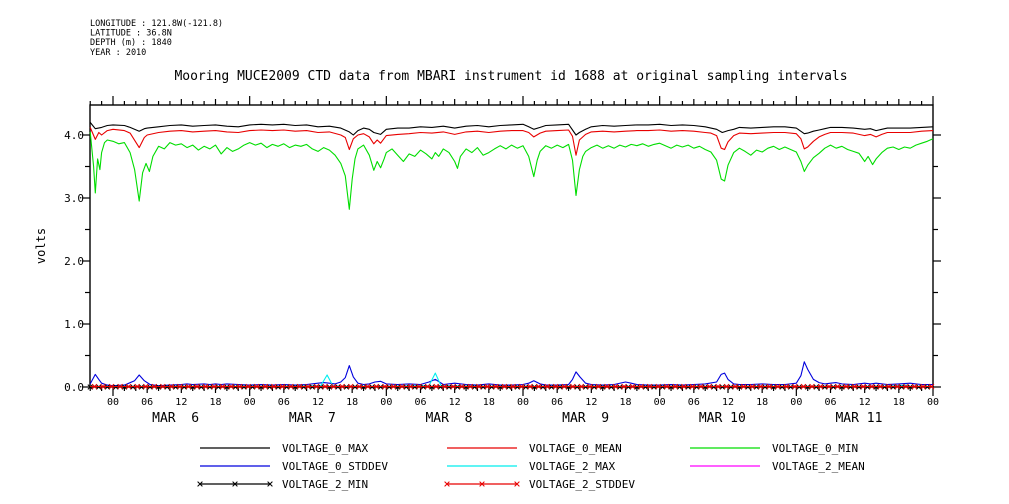  I want to click on y-axis-tick-label: 2.0, so click(74, 261).